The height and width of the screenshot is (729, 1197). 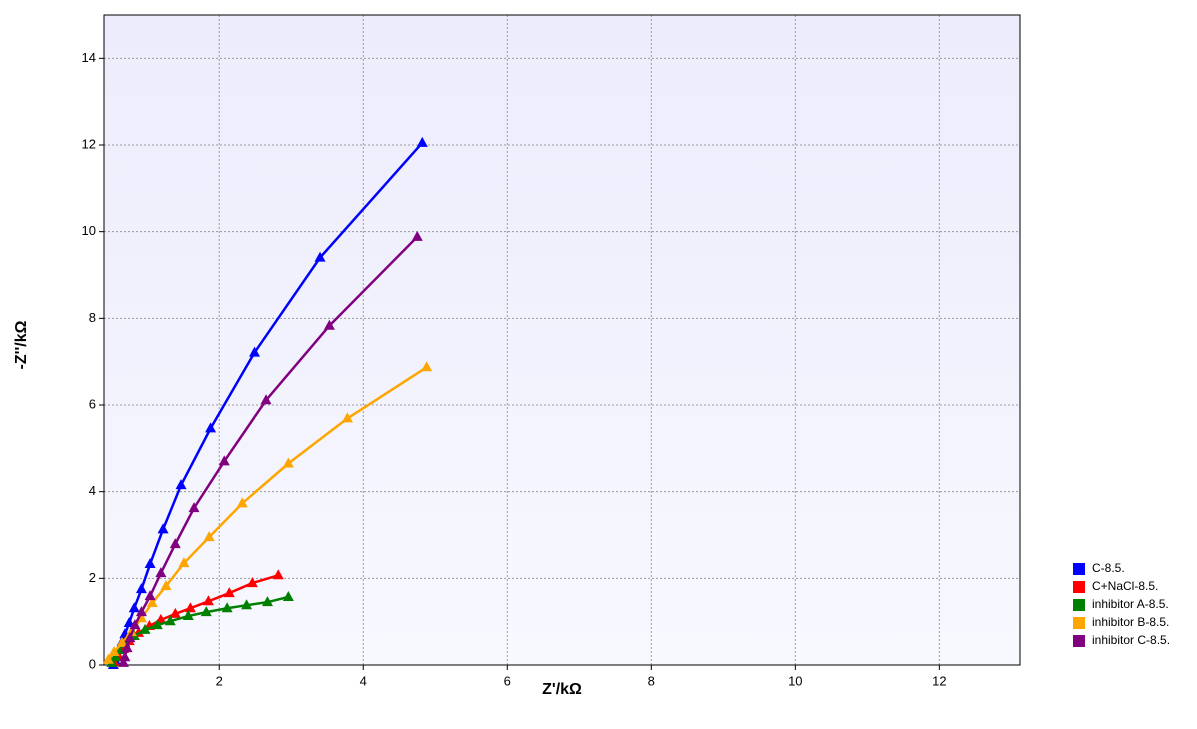 I want to click on x-tick-label: 4, so click(x=363, y=680).